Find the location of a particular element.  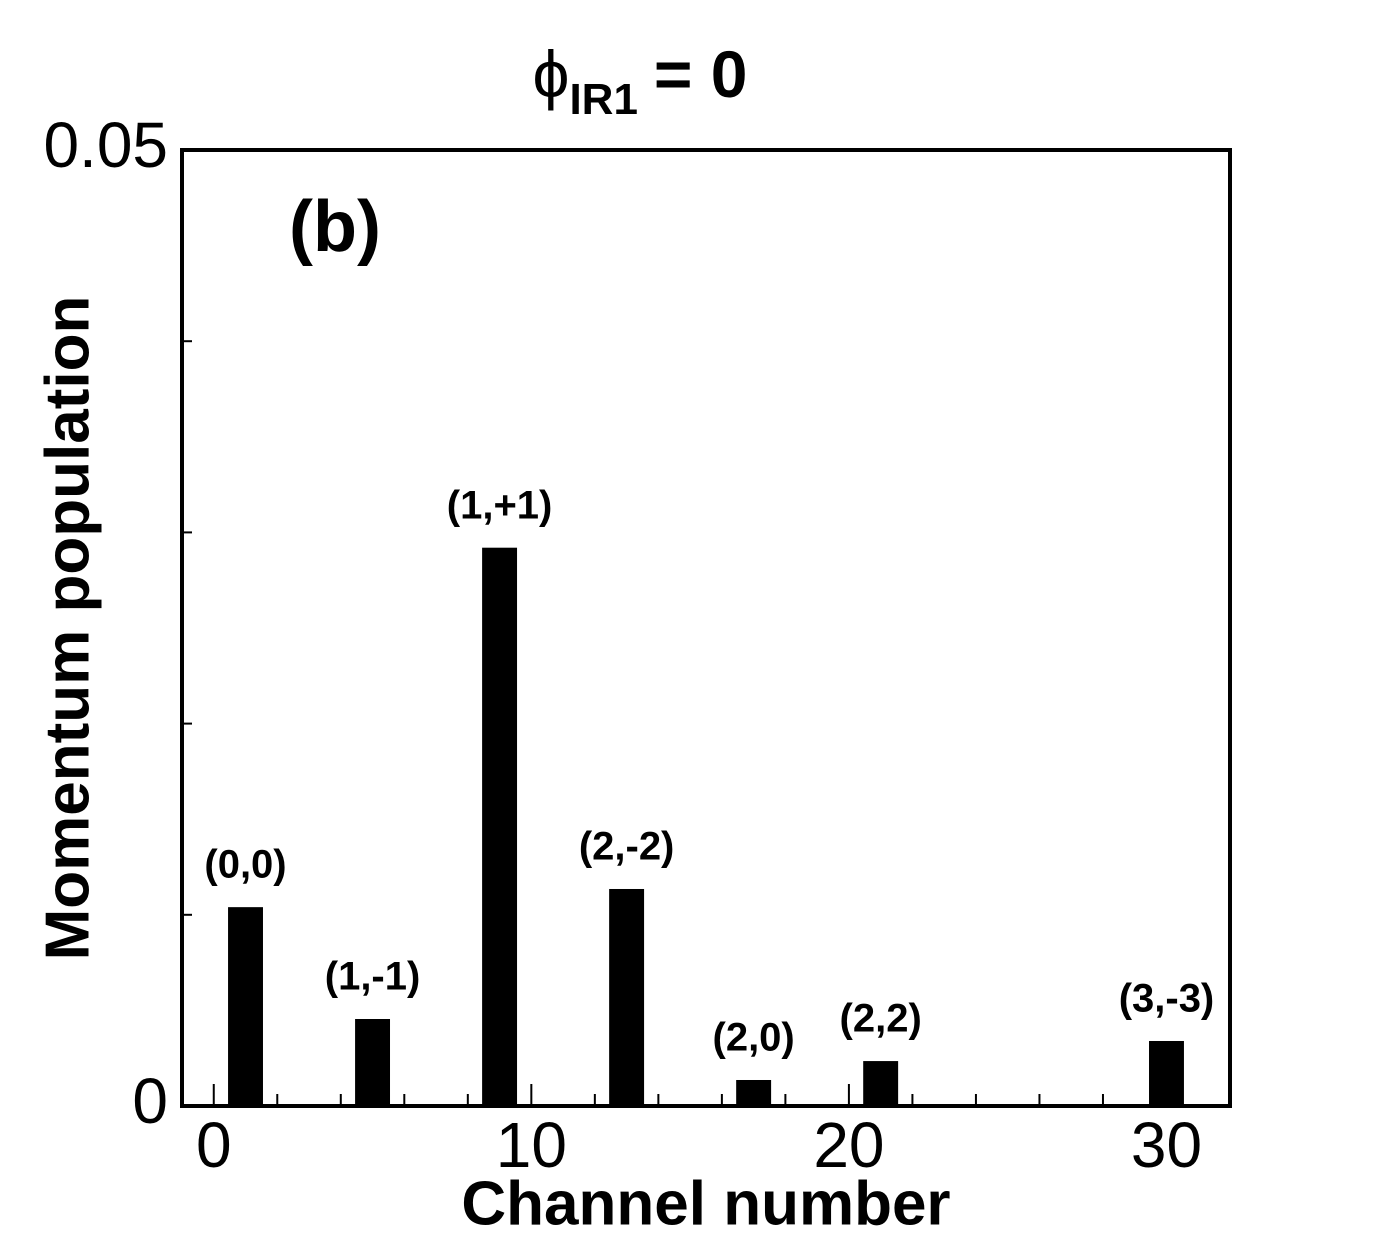

x-tick-label: 0 is located at coordinates (214, 1145).